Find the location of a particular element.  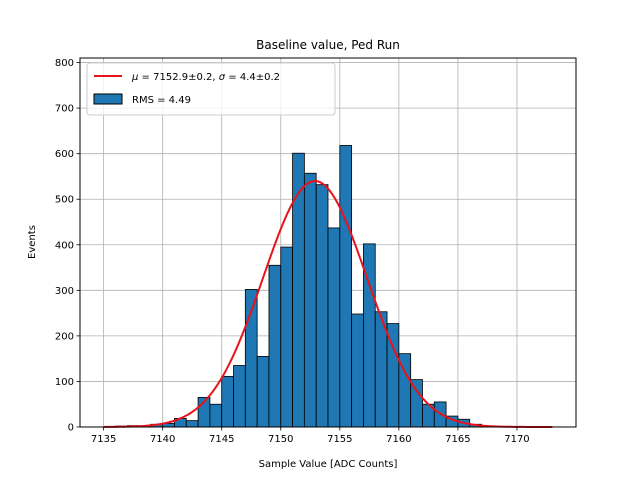

legend: μ = 7152.9±0.2, σ = 4.4±0.2 RMS = 4.49 is located at coordinates (211, 89).